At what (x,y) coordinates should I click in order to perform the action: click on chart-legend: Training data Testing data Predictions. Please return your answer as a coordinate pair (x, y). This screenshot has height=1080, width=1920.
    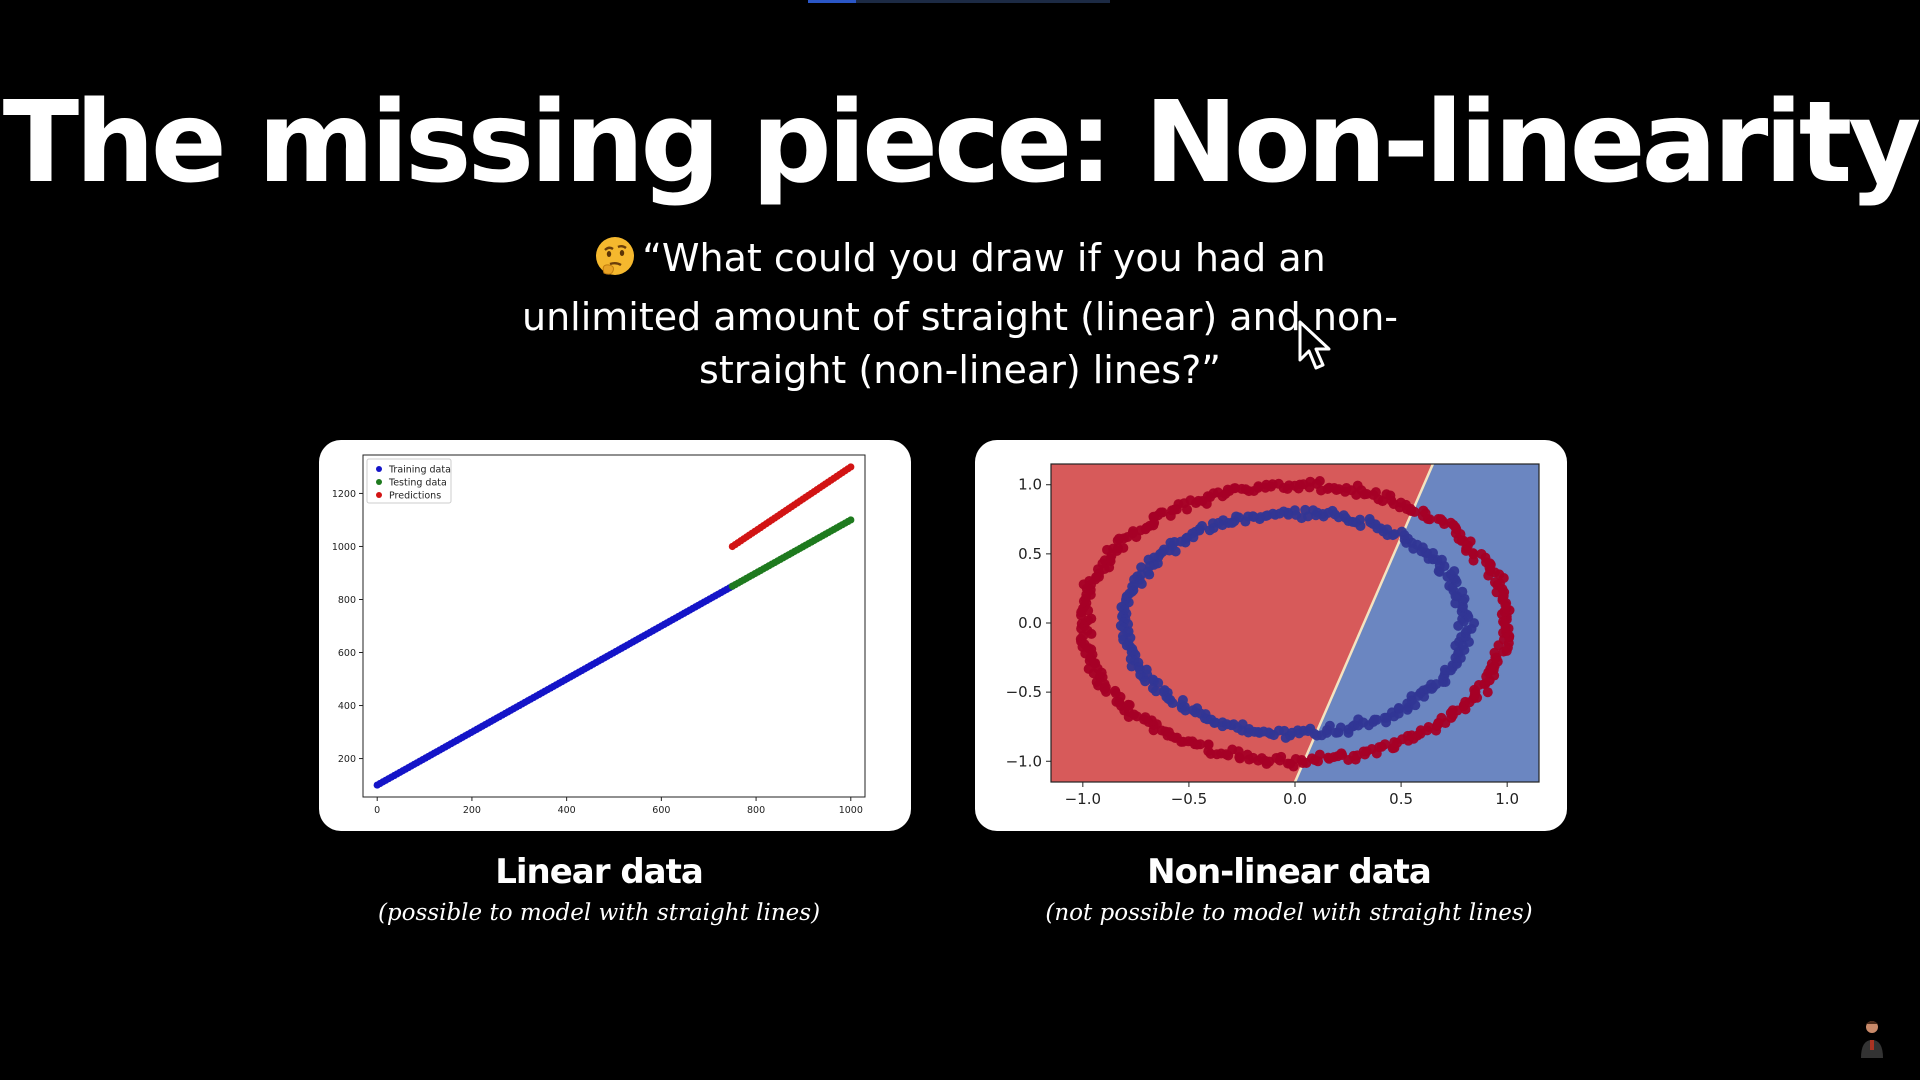
    Looking at the image, I should click on (409, 481).